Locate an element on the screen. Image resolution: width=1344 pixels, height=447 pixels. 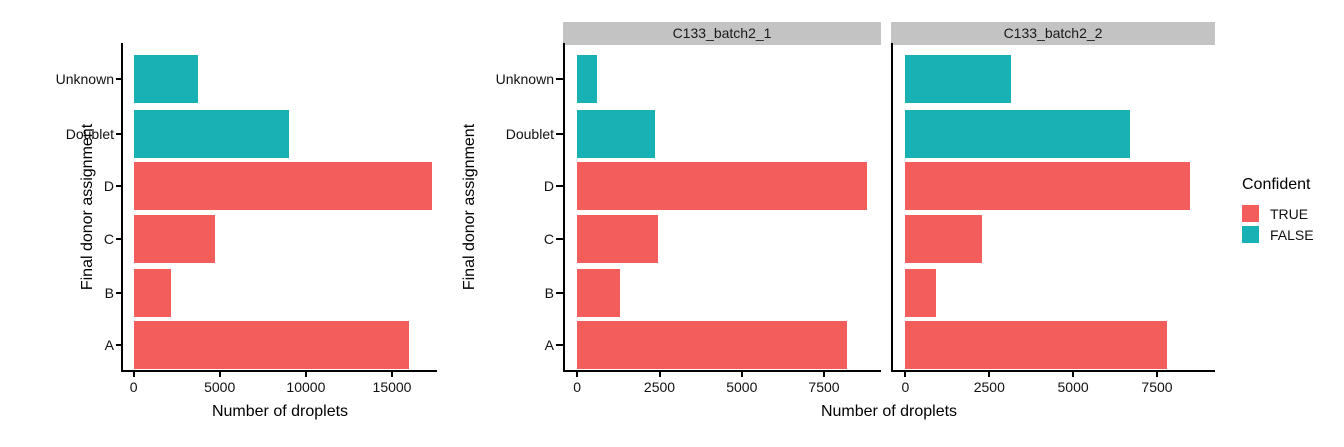
bar-C133_batch2_2-Unknown is located at coordinates (958, 79).